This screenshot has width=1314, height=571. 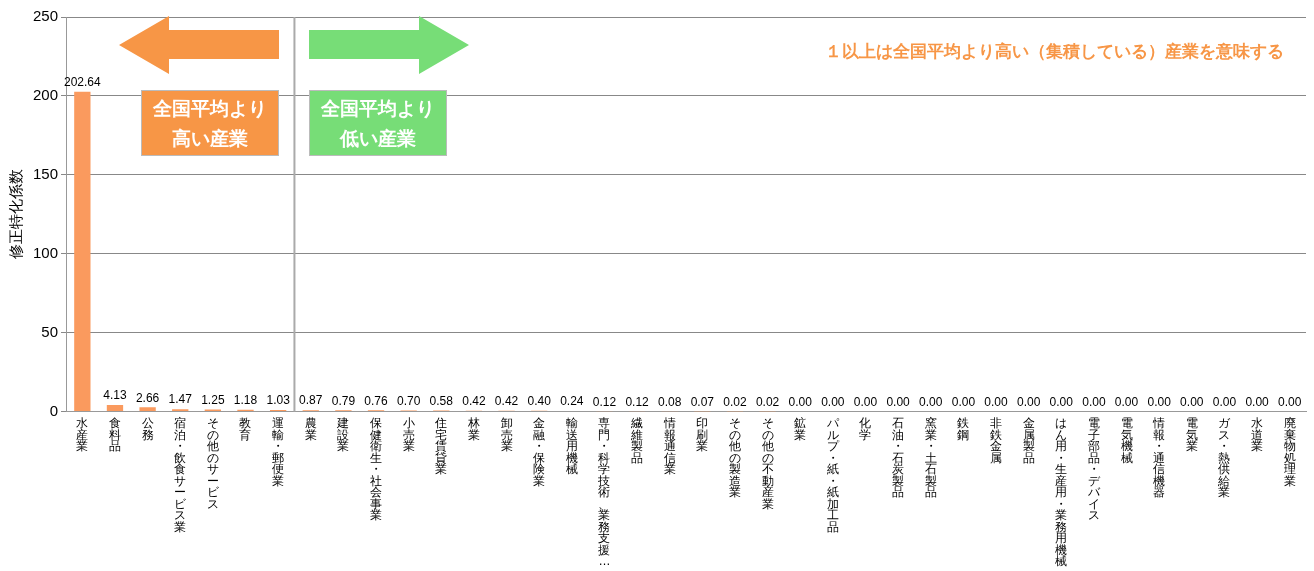 What do you see at coordinates (343, 400) in the screenshot?
I see `data-label: 0.79` at bounding box center [343, 400].